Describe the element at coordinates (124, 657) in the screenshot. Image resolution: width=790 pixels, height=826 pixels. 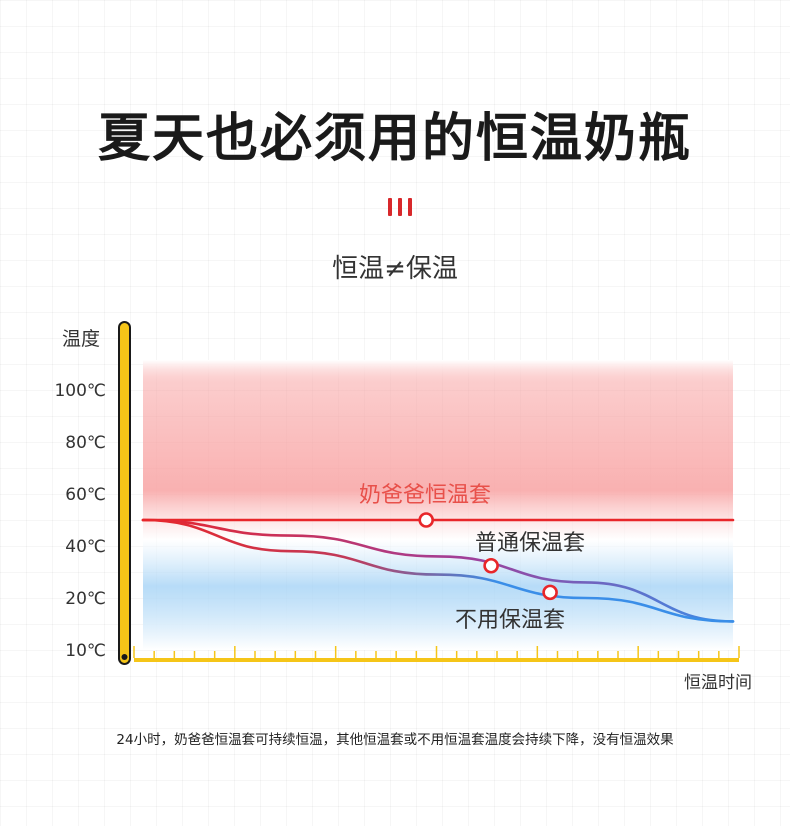
I see `y-axis-bulb` at that location.